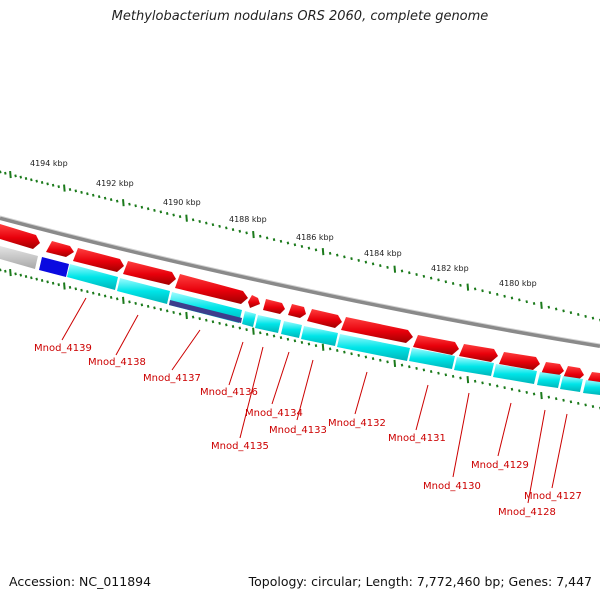 The image size is (600, 600). I want to click on scale-label-4194: 4194 kbp, so click(49, 163).